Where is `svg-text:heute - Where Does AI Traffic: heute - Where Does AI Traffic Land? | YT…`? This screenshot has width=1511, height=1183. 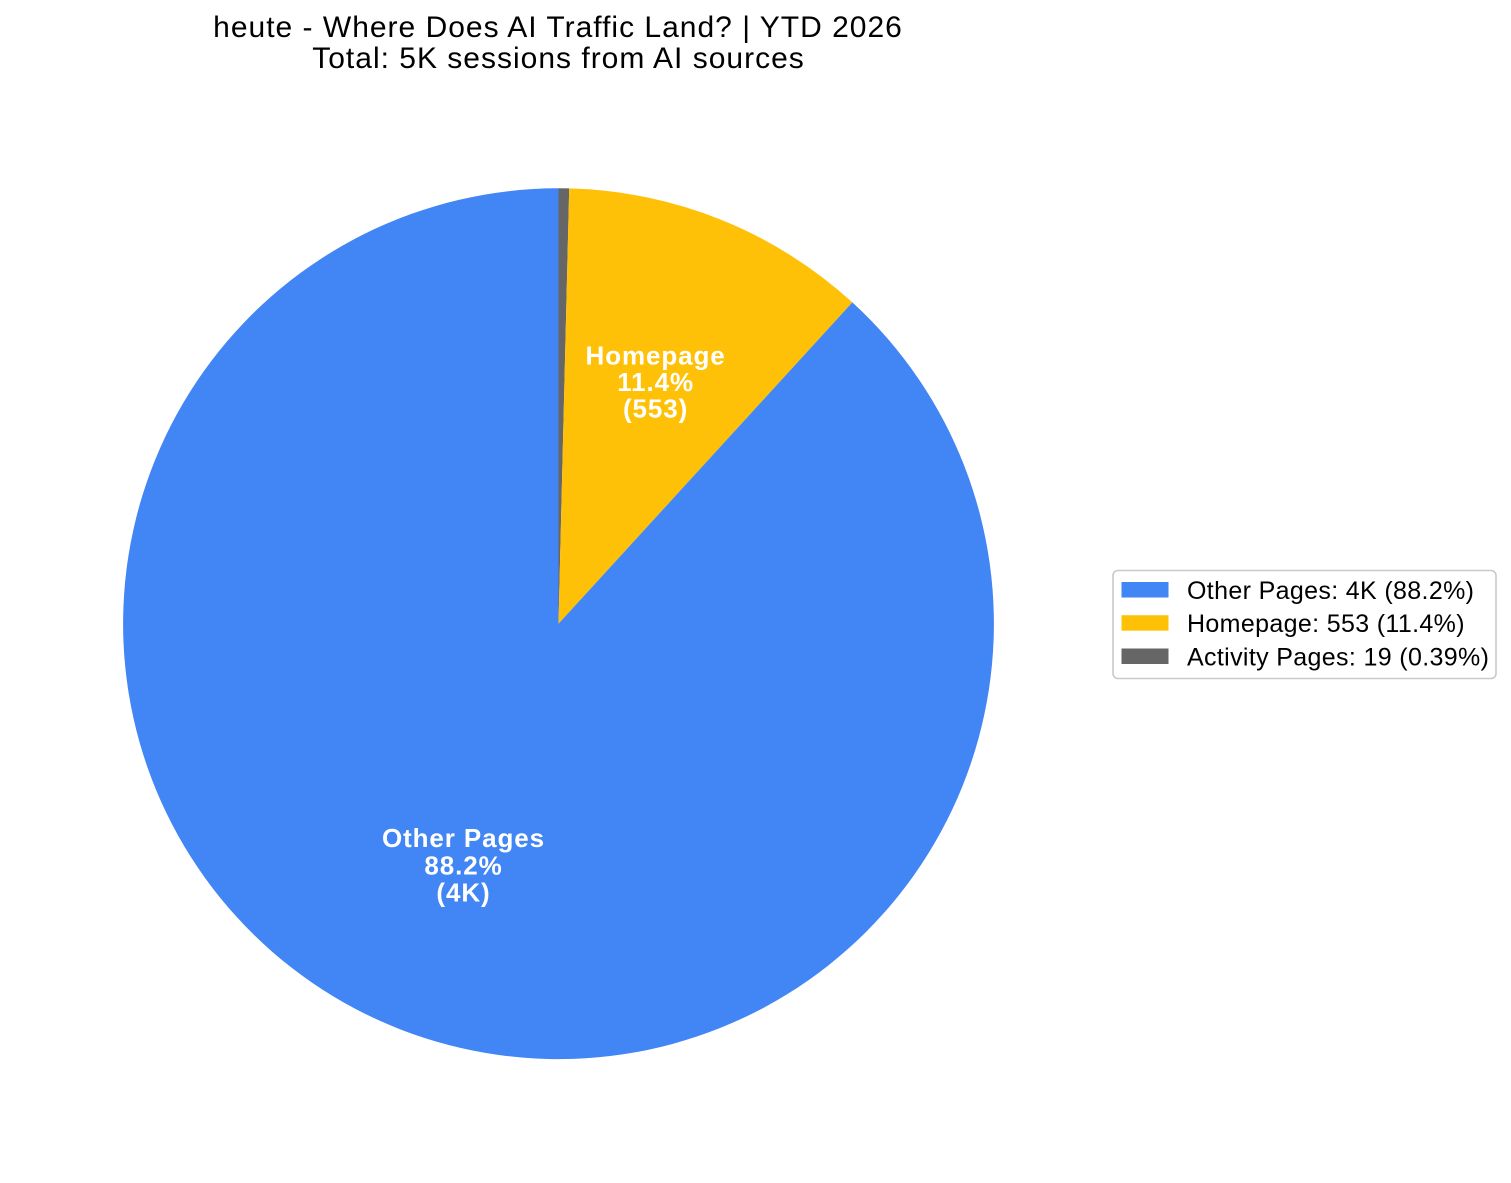 svg-text:heute - Where Does AI Traffic: heute - Where Does AI Traffic Land? | YT… is located at coordinates (558, 27).